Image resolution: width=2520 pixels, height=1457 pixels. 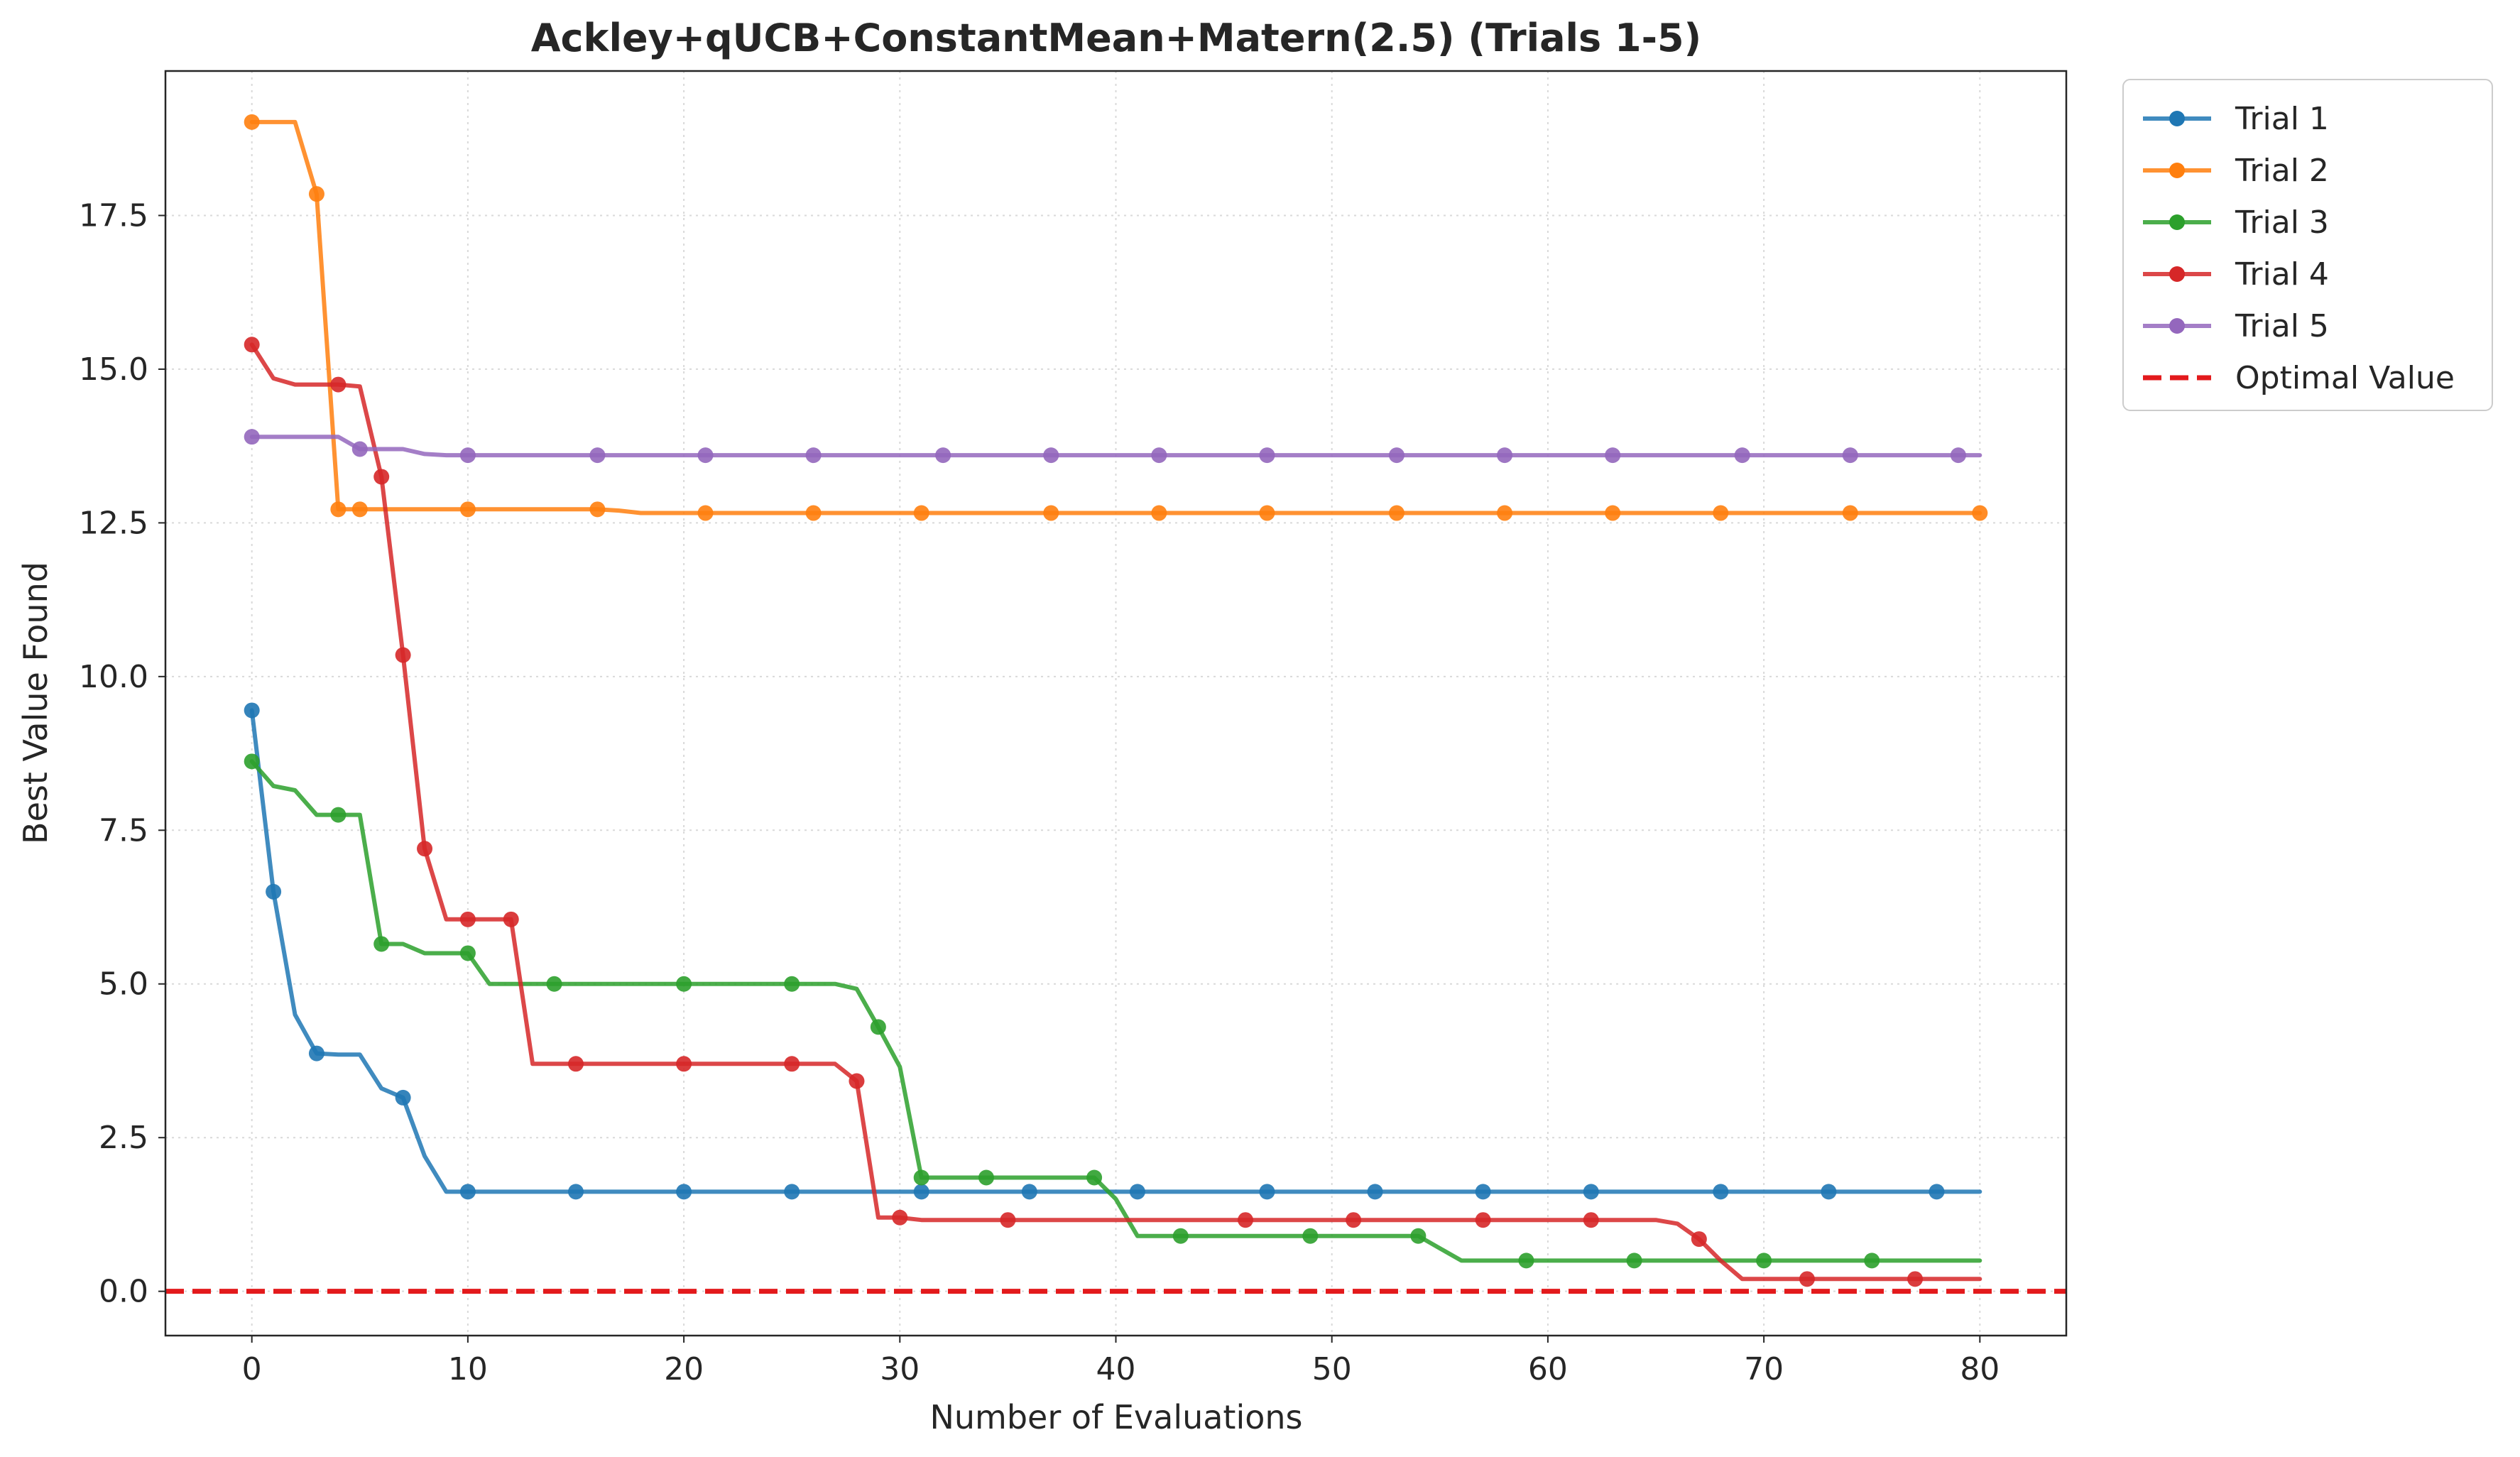 I want to click on y-tick-label: 17.5, so click(x=113, y=215).